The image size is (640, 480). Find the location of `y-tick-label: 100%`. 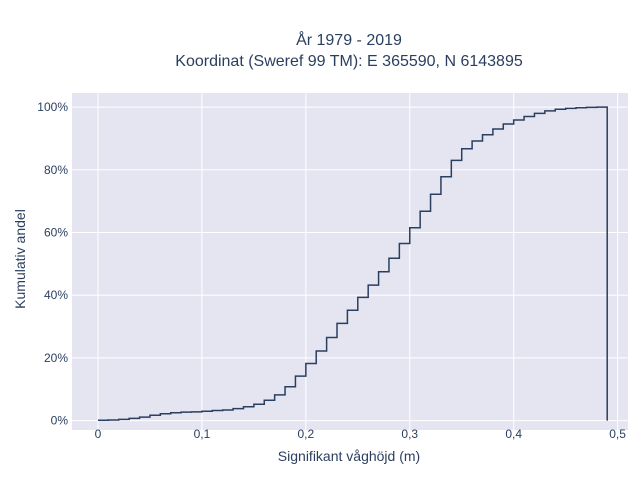

y-tick-label: 100% is located at coordinates (52, 107).